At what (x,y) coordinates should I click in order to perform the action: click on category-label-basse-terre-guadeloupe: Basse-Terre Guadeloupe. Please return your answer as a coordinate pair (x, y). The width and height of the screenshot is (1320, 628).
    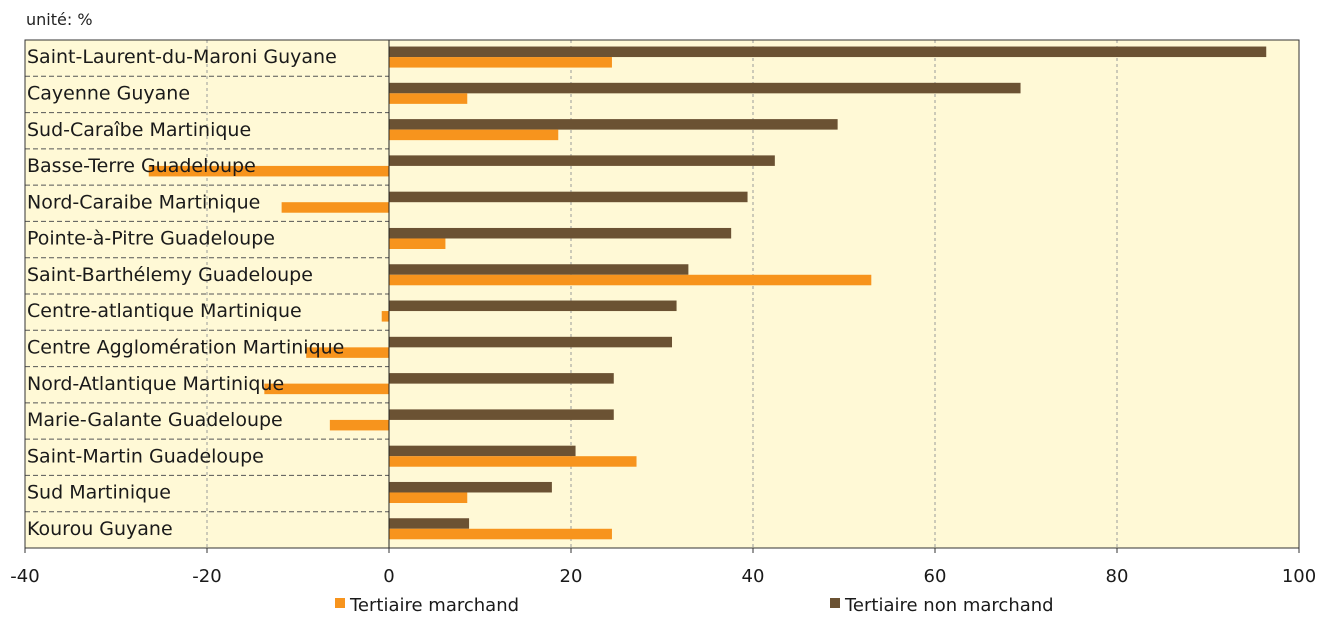
    Looking at the image, I should click on (141, 166).